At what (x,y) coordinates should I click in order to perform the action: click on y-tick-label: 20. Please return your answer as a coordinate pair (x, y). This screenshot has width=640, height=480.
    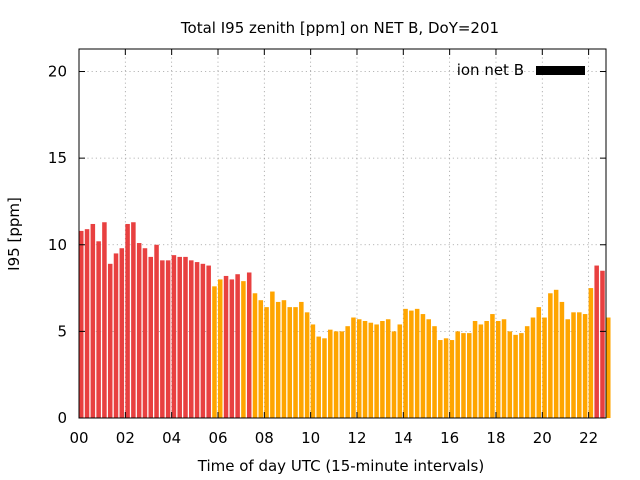
    Looking at the image, I should click on (57, 72).